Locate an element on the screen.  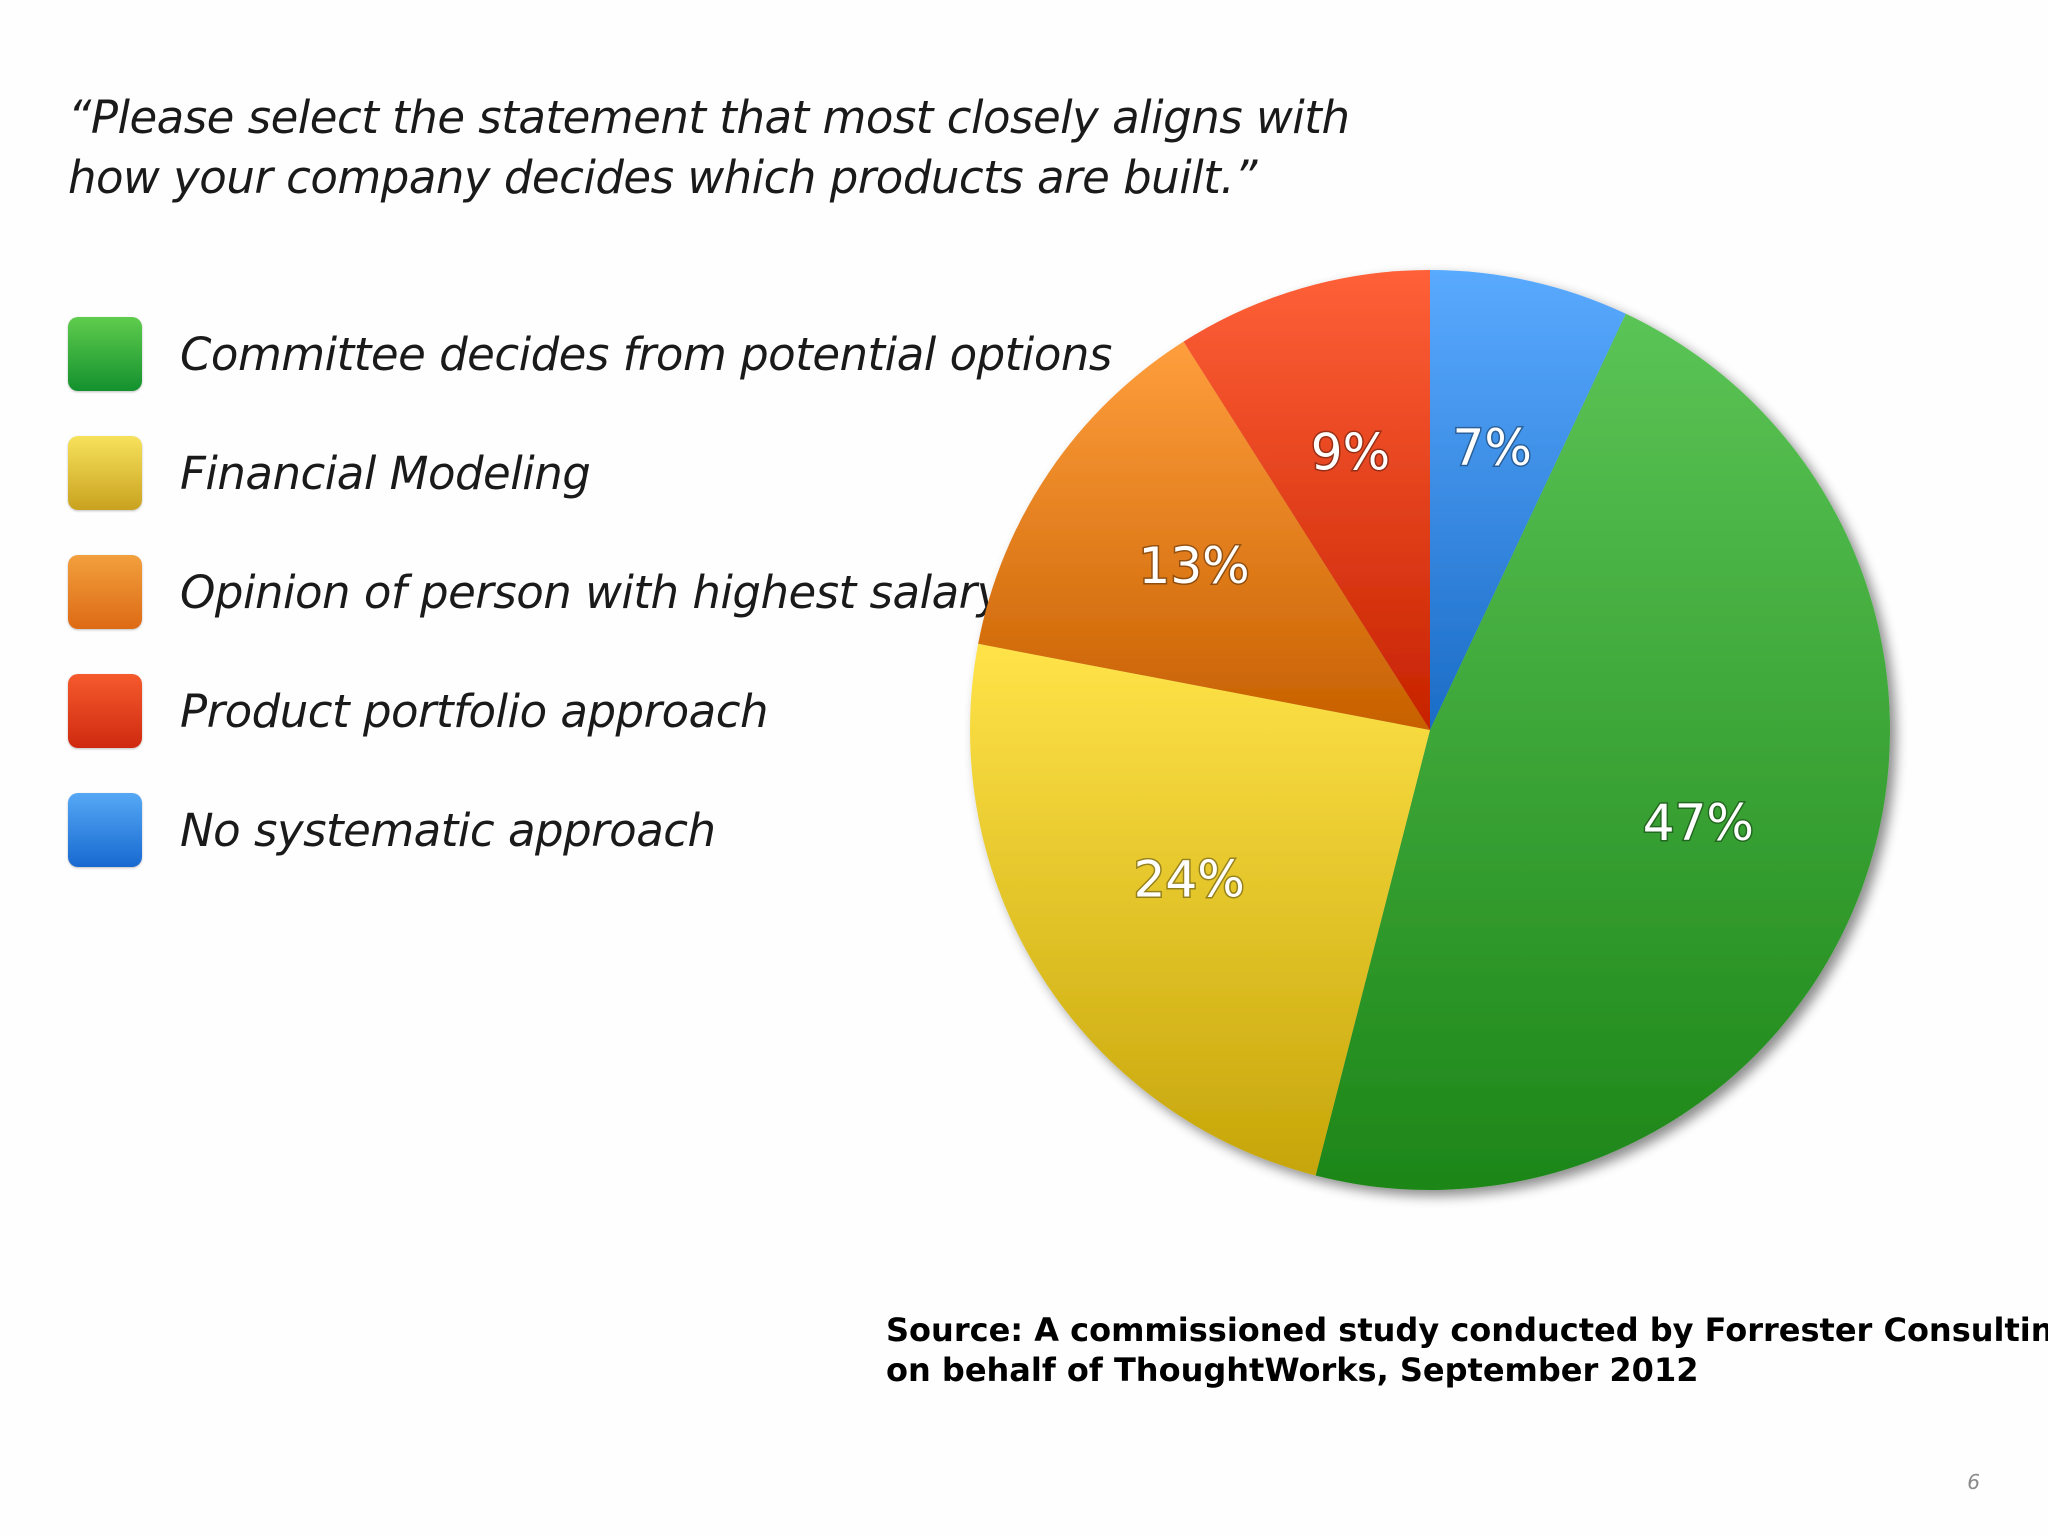
slice-label-1: 7% is located at coordinates (1492, 448).